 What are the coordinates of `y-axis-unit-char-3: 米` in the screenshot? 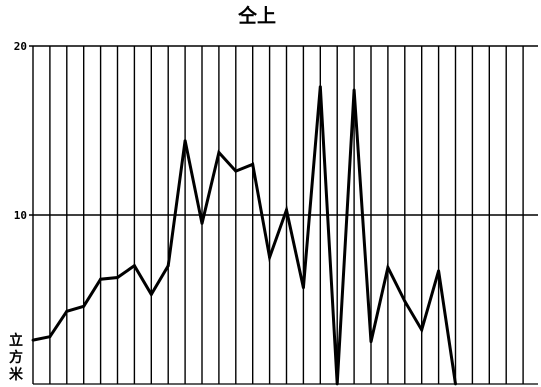 It's located at (16, 374).